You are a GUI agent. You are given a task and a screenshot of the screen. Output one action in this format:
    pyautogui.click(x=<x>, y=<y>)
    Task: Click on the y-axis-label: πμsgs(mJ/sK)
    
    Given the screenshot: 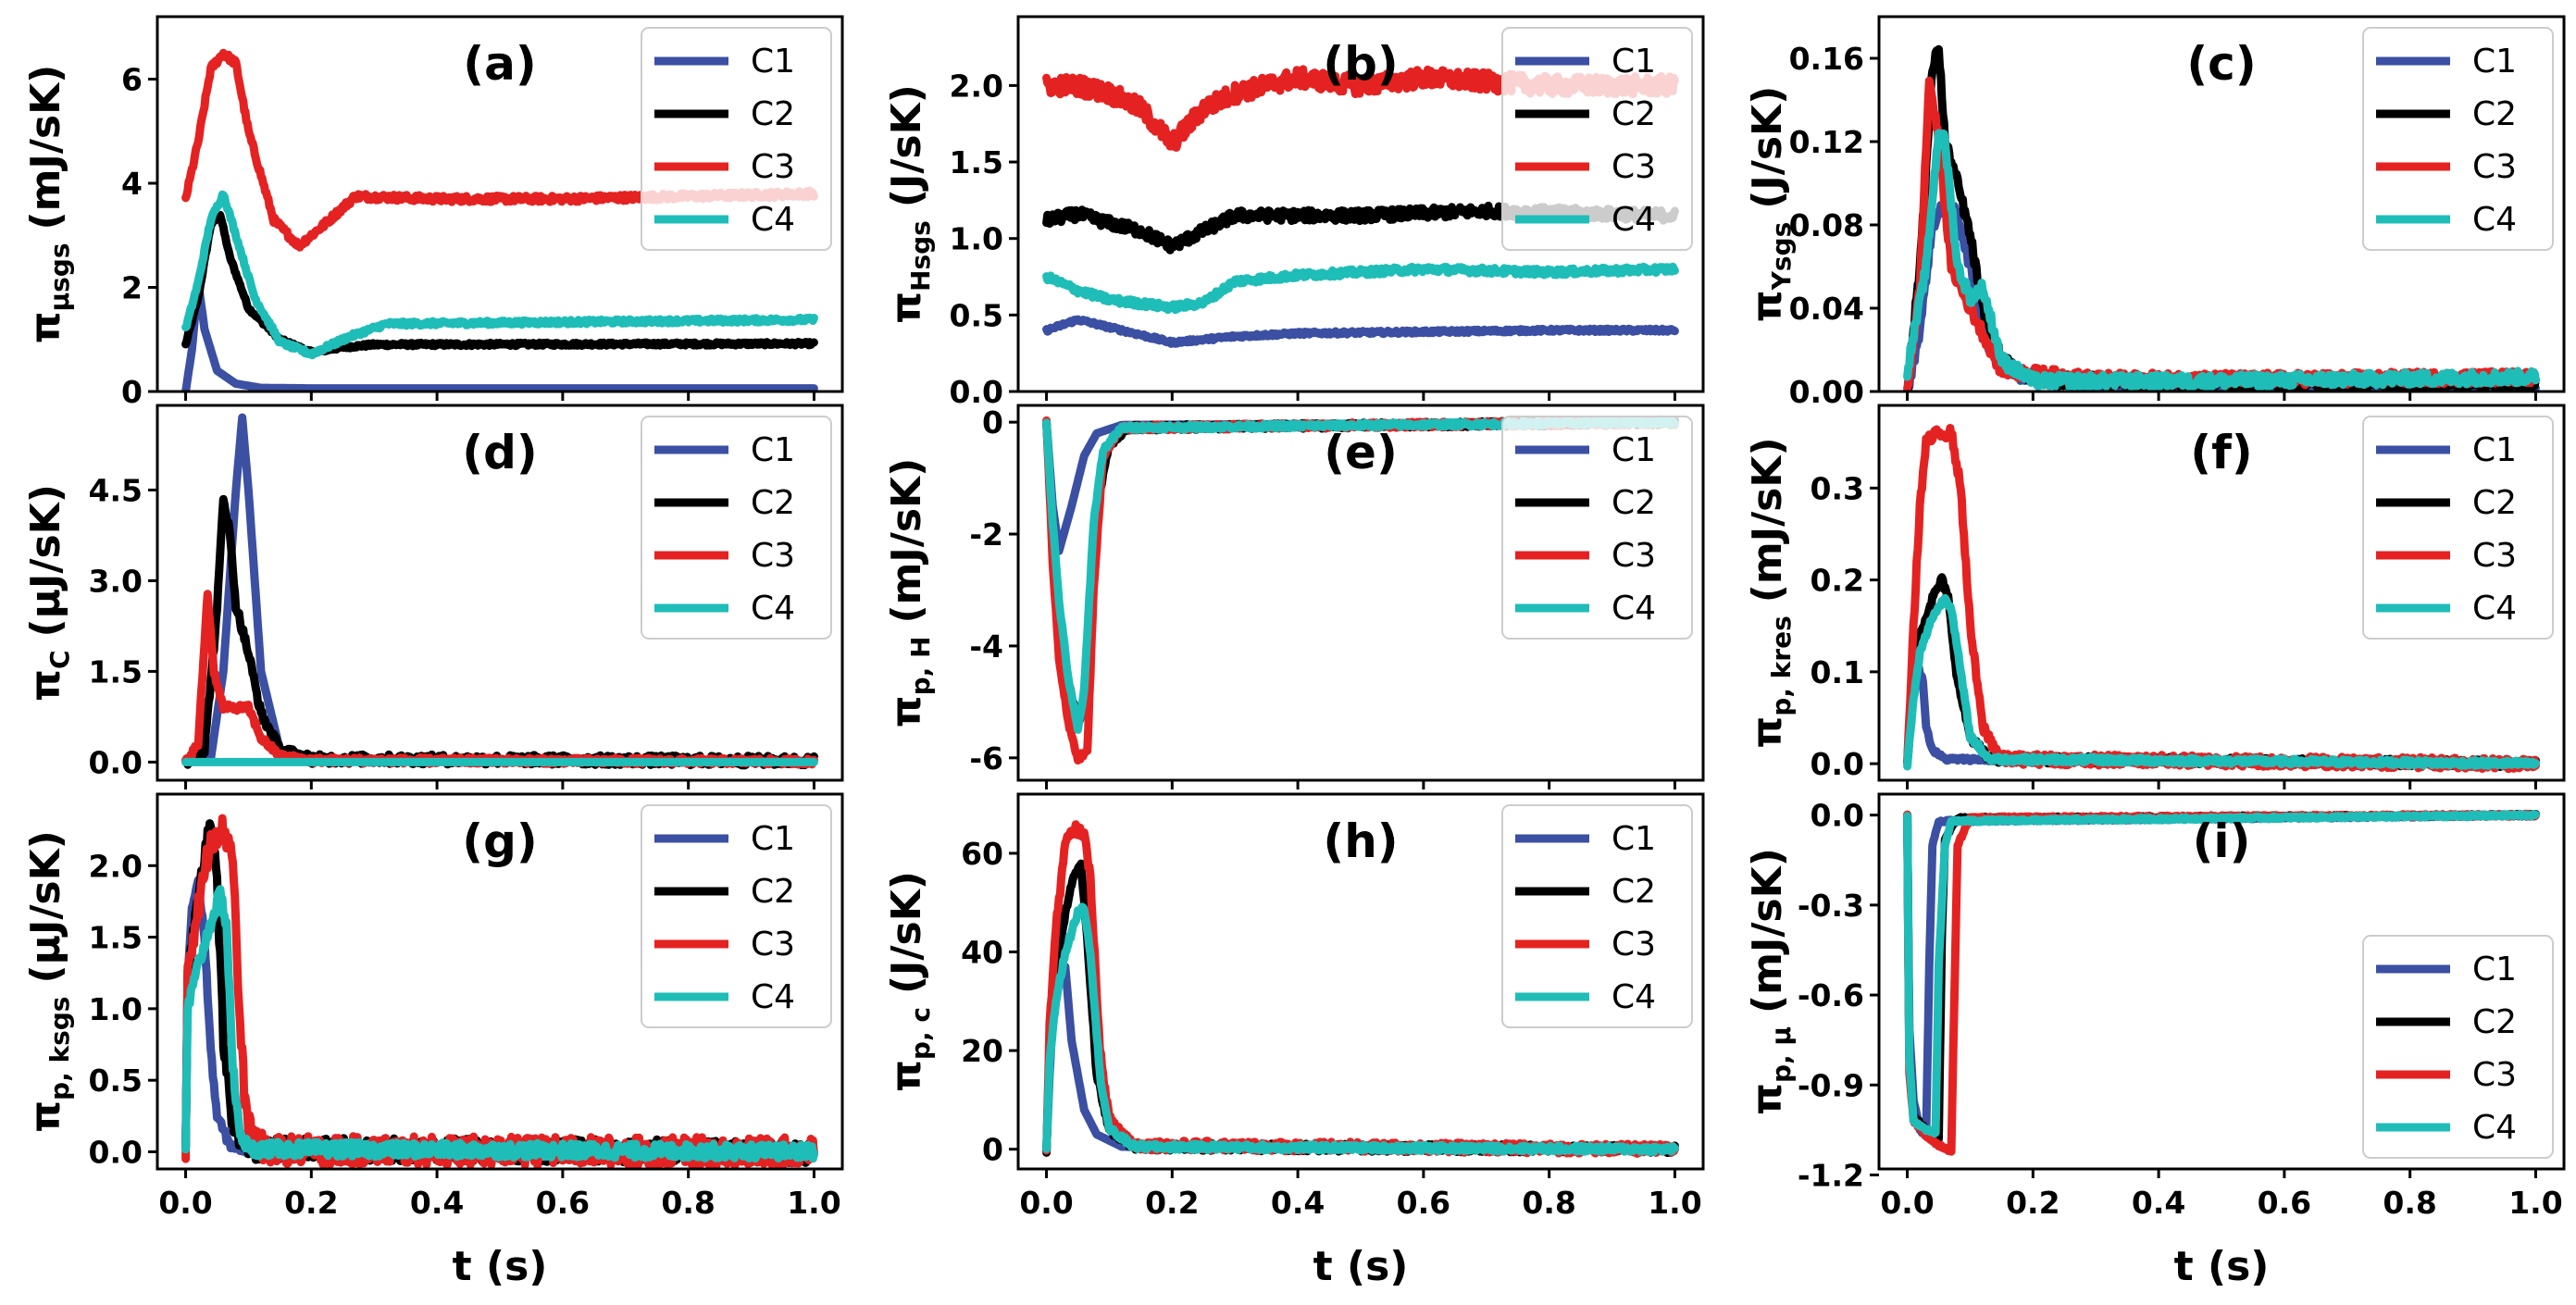 What is the action you would take?
    pyautogui.click(x=48, y=204)
    